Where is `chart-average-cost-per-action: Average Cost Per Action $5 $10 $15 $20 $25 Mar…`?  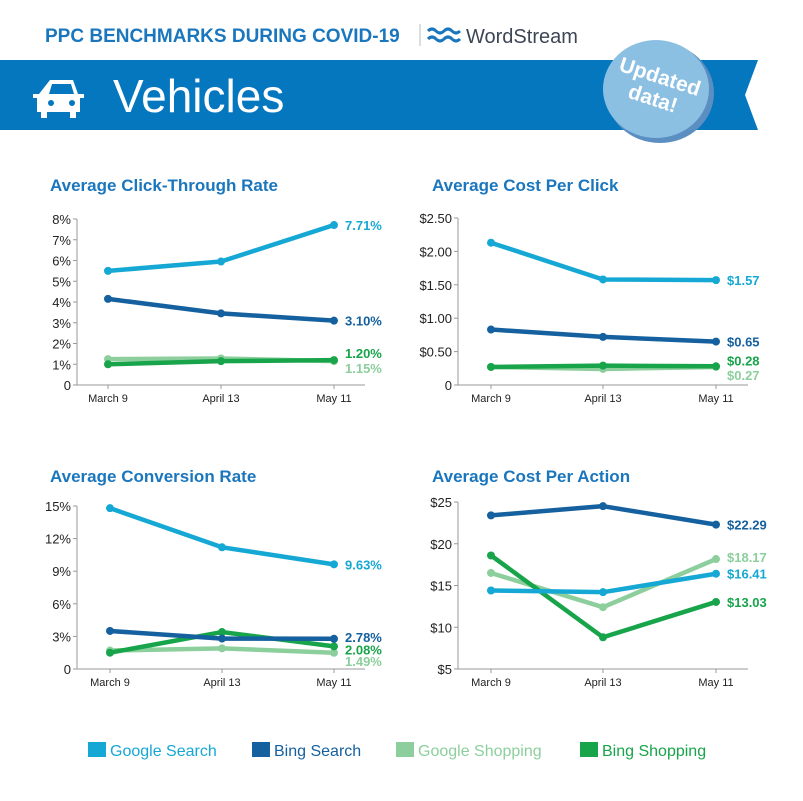 chart-average-cost-per-action: Average Cost Per Action $5 $10 $15 $20 $25 Mar… is located at coordinates (598, 578).